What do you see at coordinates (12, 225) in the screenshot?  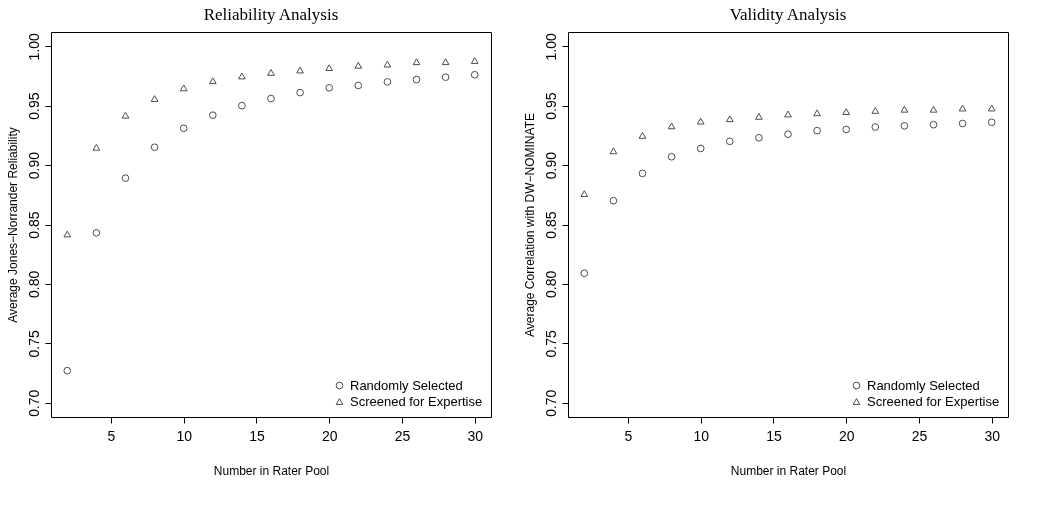 I see `y-axis-title: Average Jones−Norrander Reliability` at bounding box center [12, 225].